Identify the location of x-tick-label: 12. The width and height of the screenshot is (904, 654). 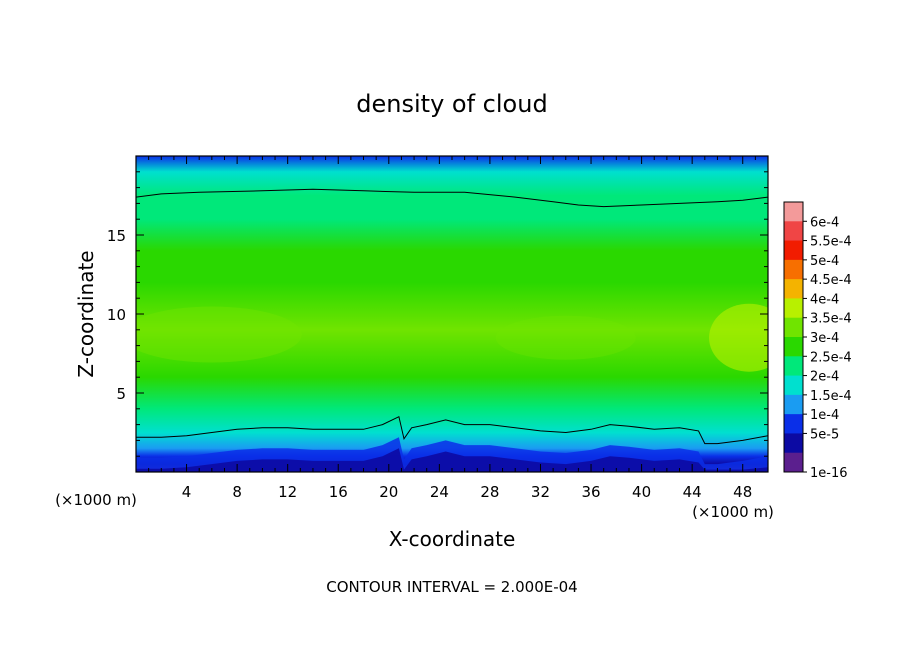
(287, 492).